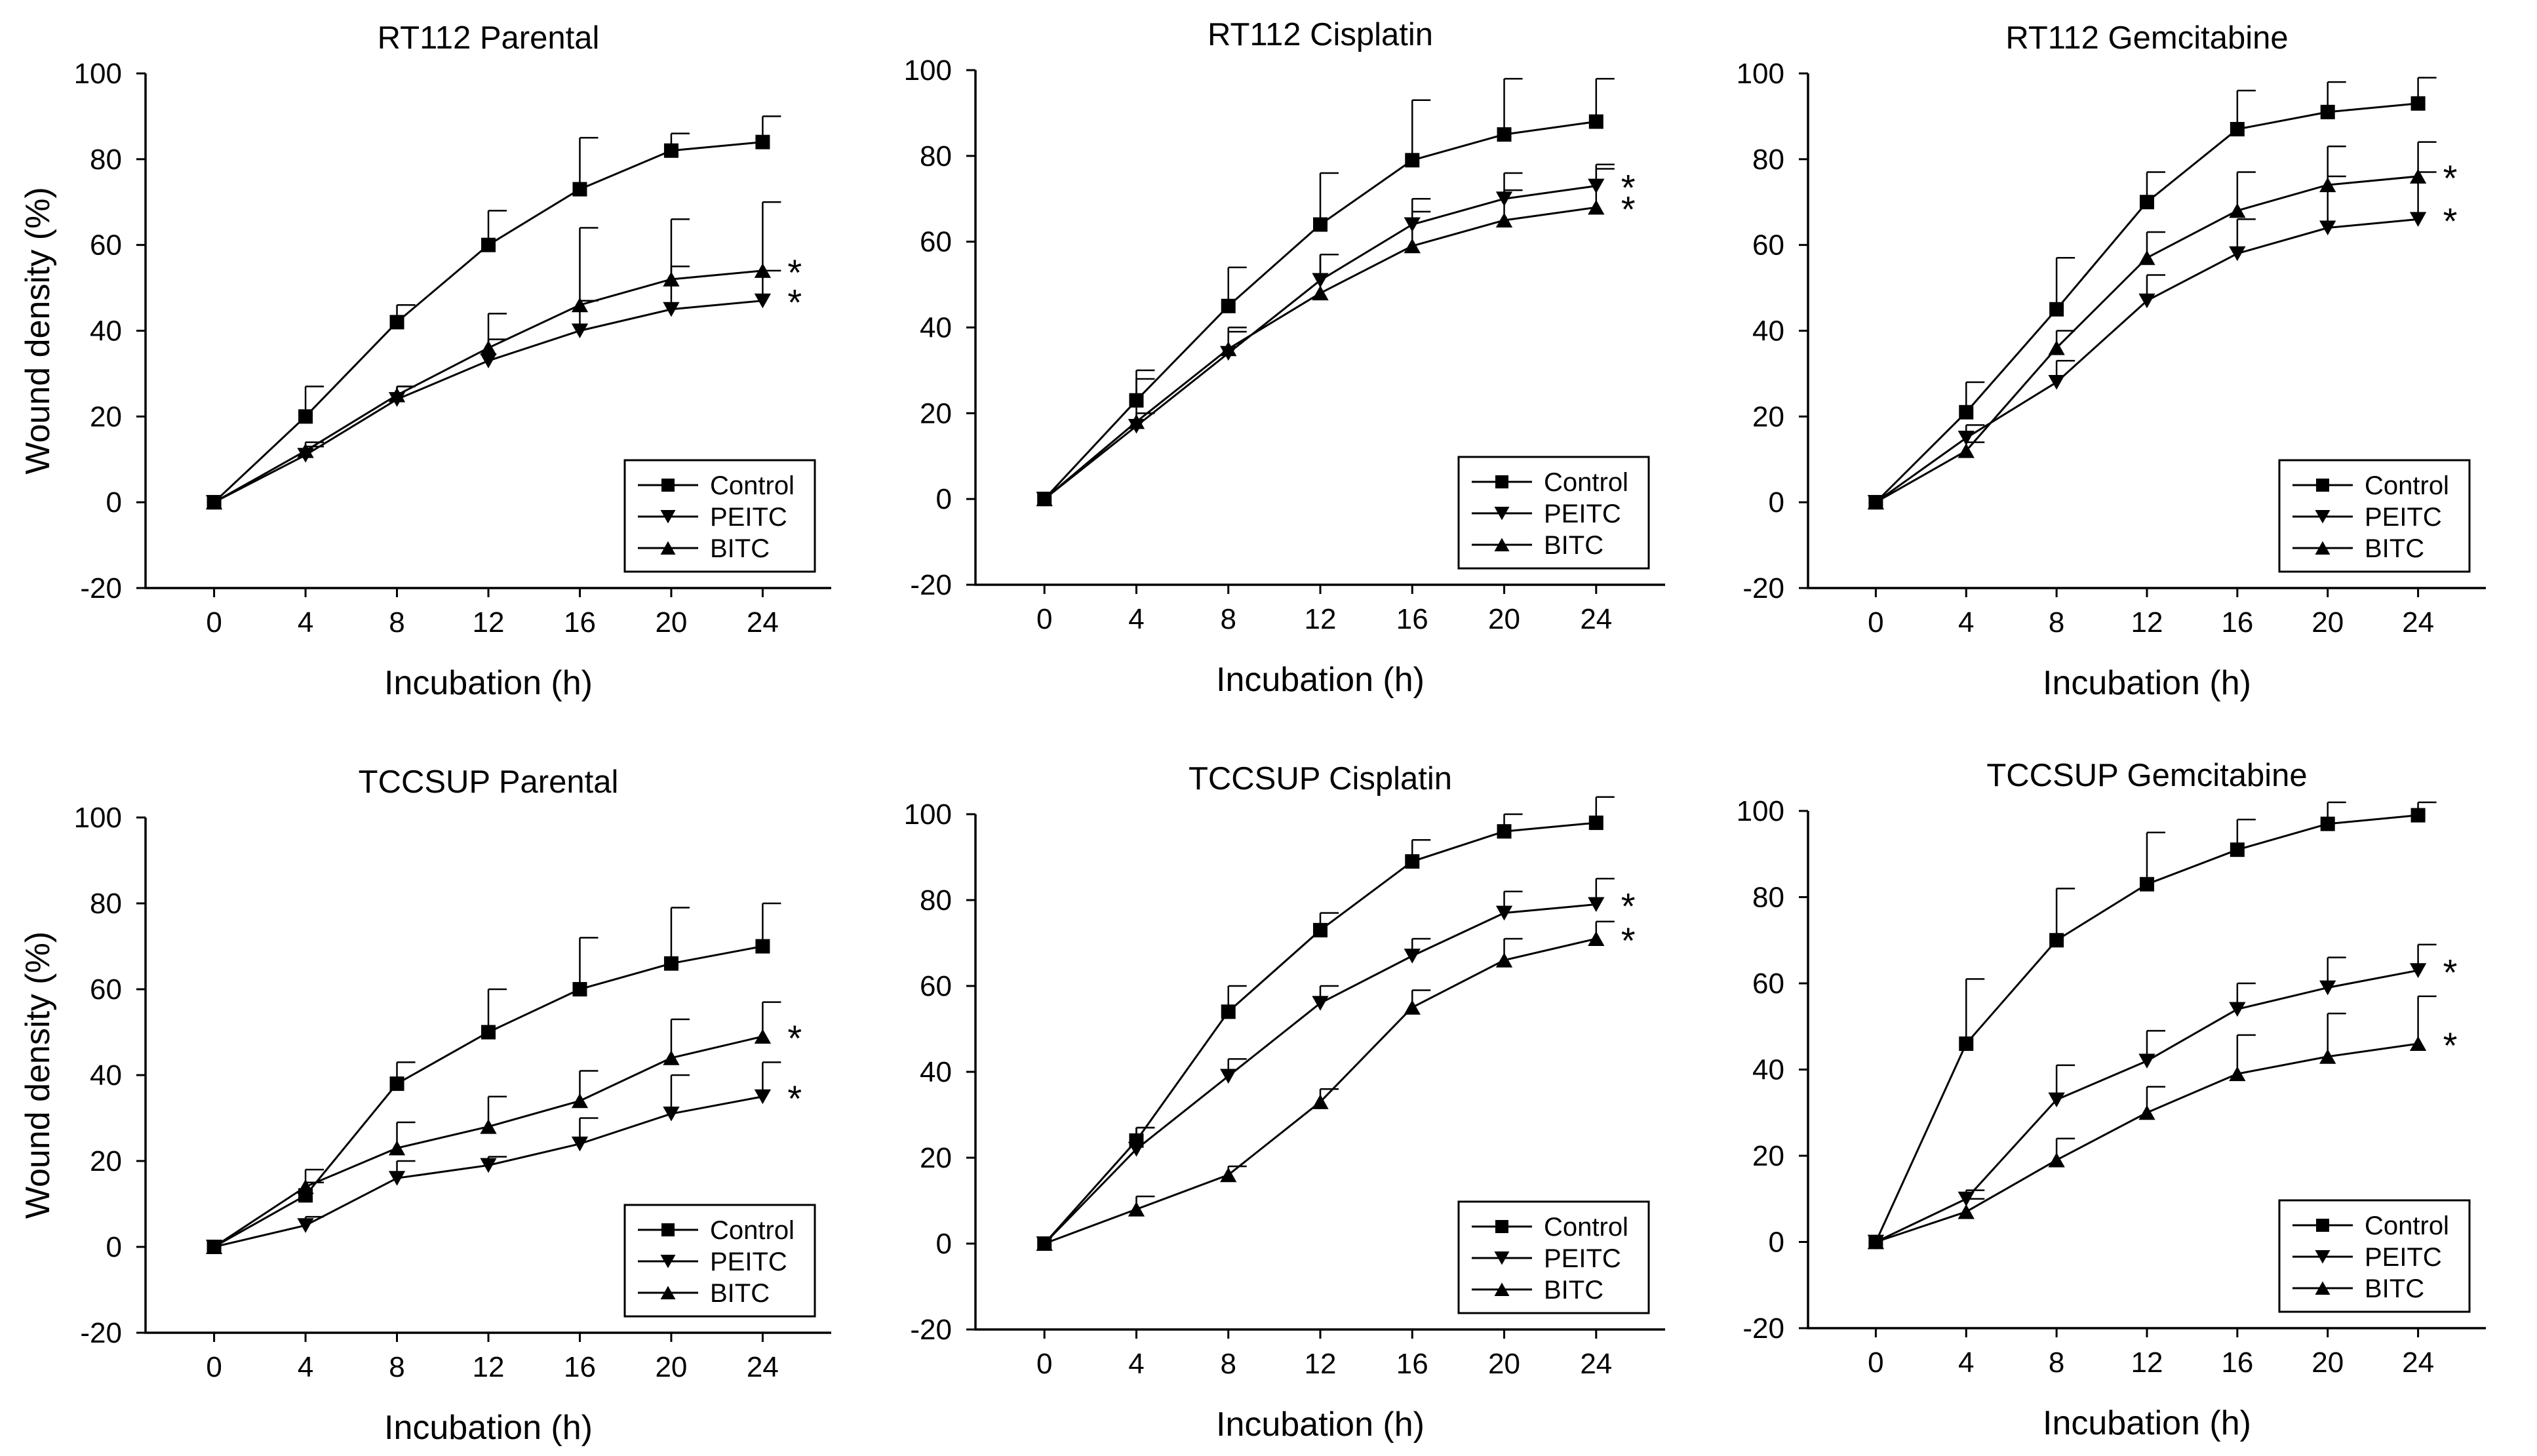 The width and height of the screenshot is (2537, 1456). What do you see at coordinates (1325, 1064) in the screenshot?
I see `series-peitc` at bounding box center [1325, 1064].